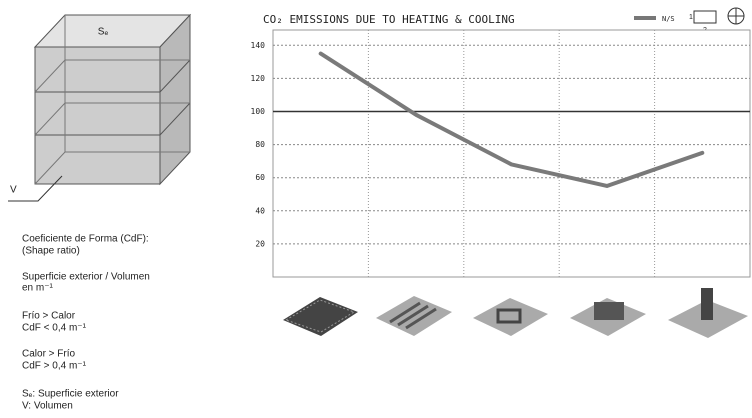 The image size is (752, 418). Describe the element at coordinates (103, 32) in the screenshot. I see `se-label: Sₑ` at that location.